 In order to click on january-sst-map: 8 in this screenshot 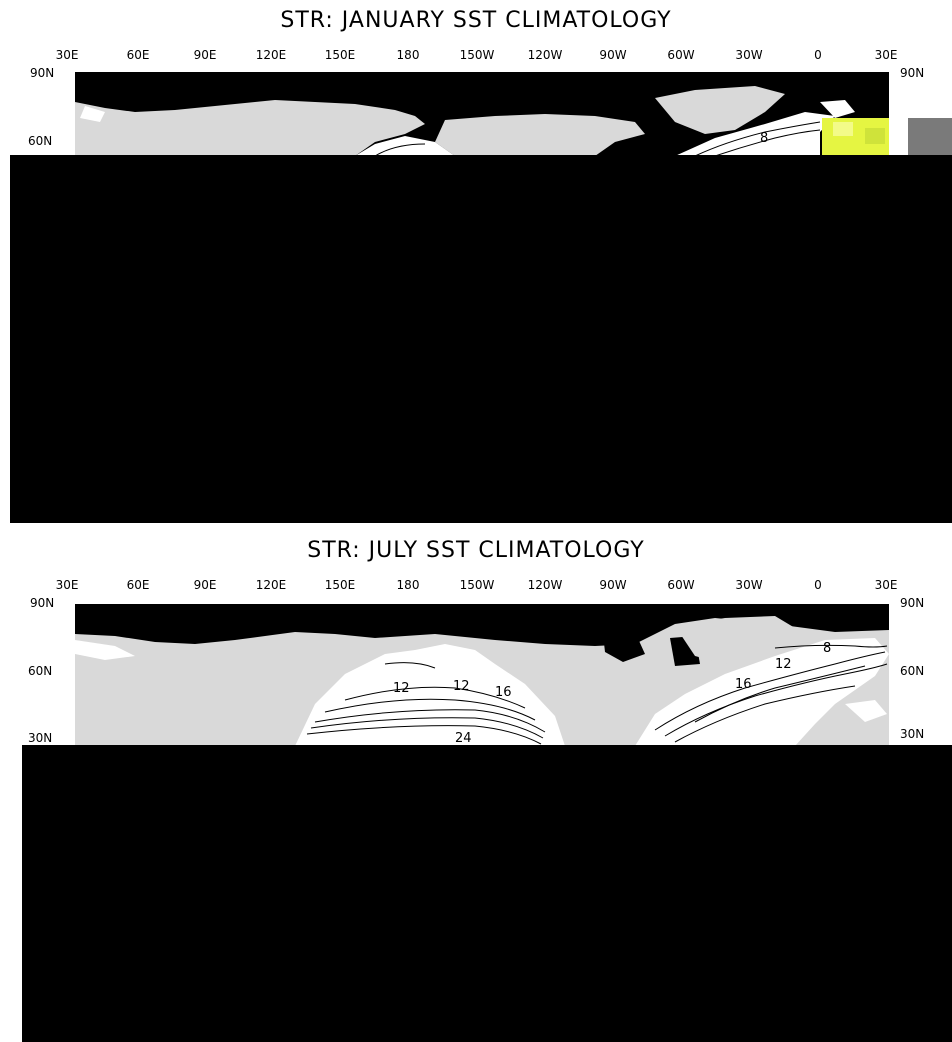, I will do `click(482, 114)`.